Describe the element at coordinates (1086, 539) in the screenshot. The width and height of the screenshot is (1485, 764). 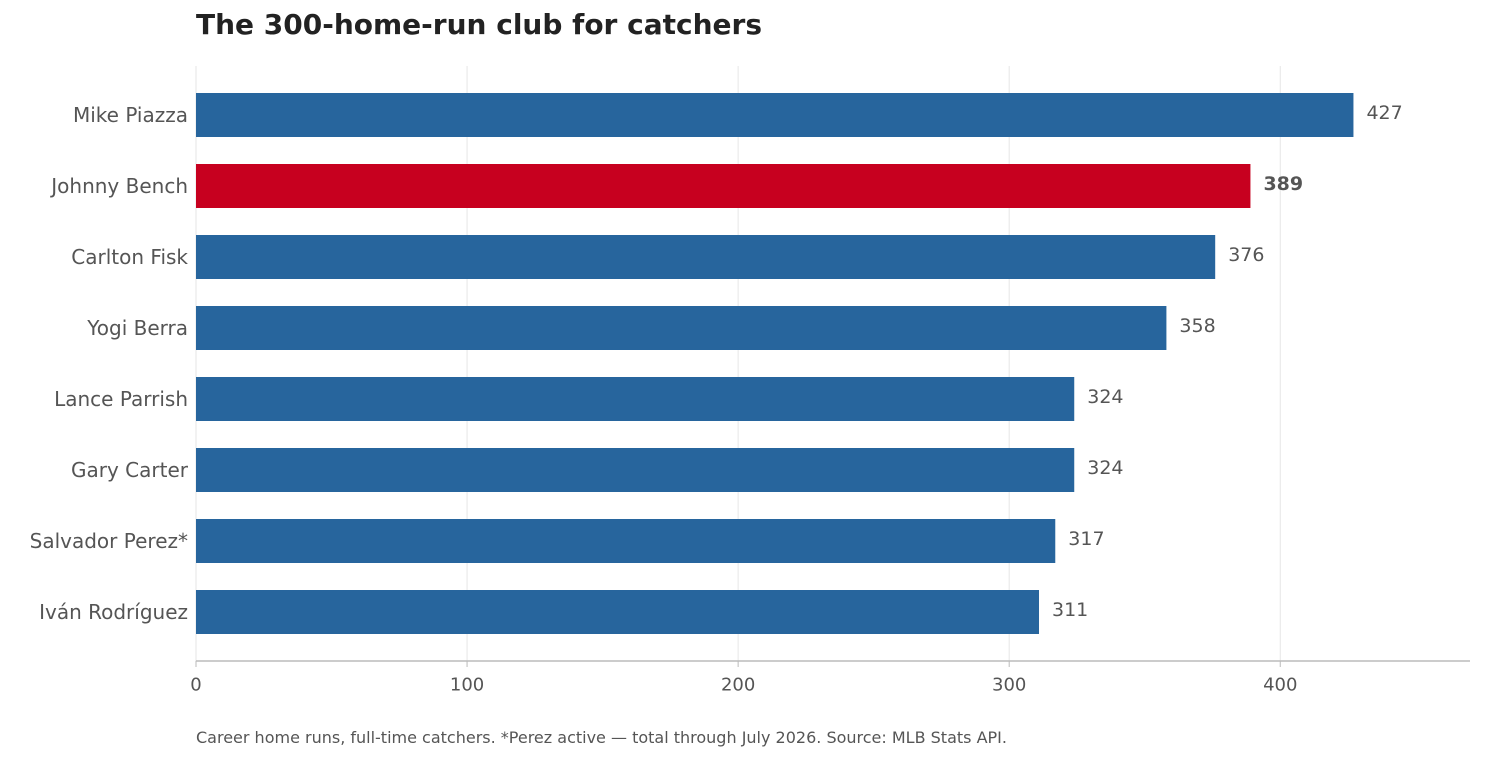
I see `value-label-6: 317` at that location.